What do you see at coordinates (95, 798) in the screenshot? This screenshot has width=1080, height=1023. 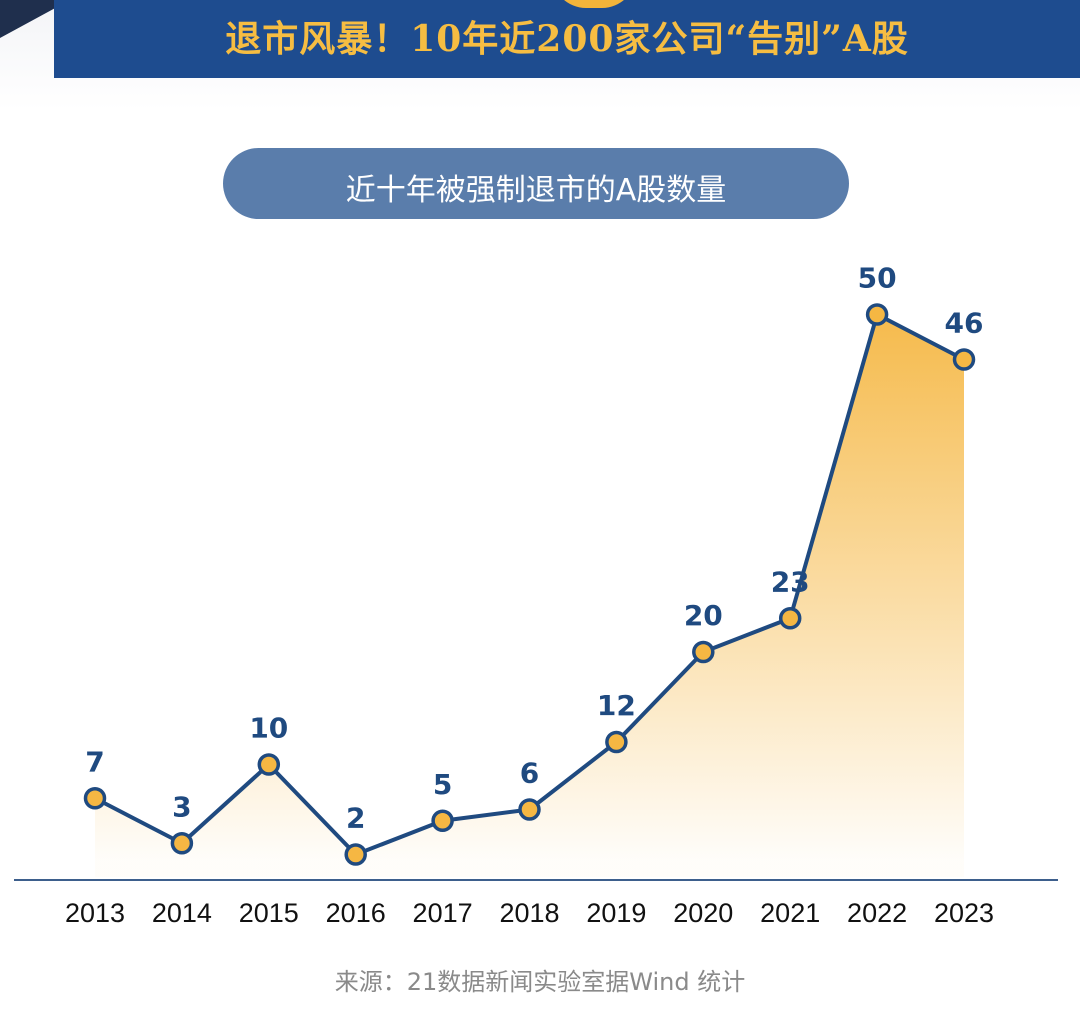 I see `data-point-2013` at bounding box center [95, 798].